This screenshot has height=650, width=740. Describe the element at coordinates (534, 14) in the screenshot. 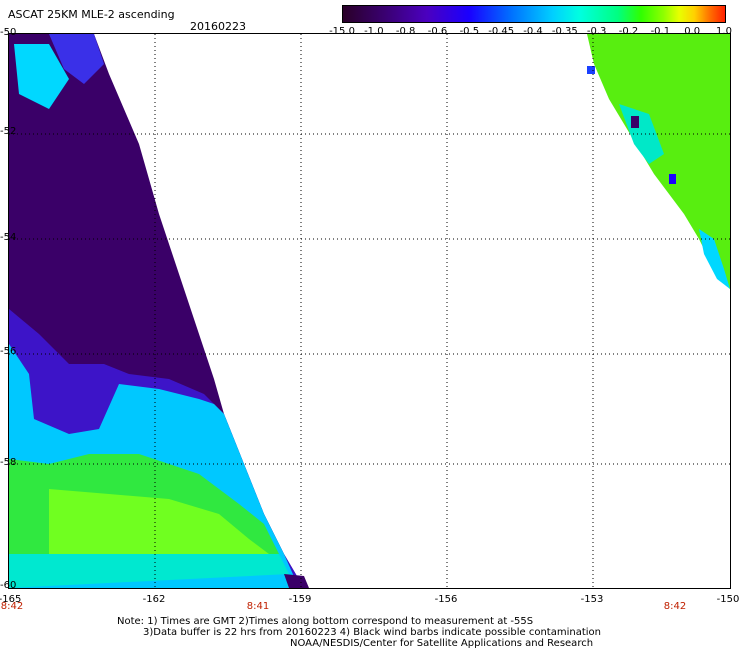

I see `colorbar` at that location.